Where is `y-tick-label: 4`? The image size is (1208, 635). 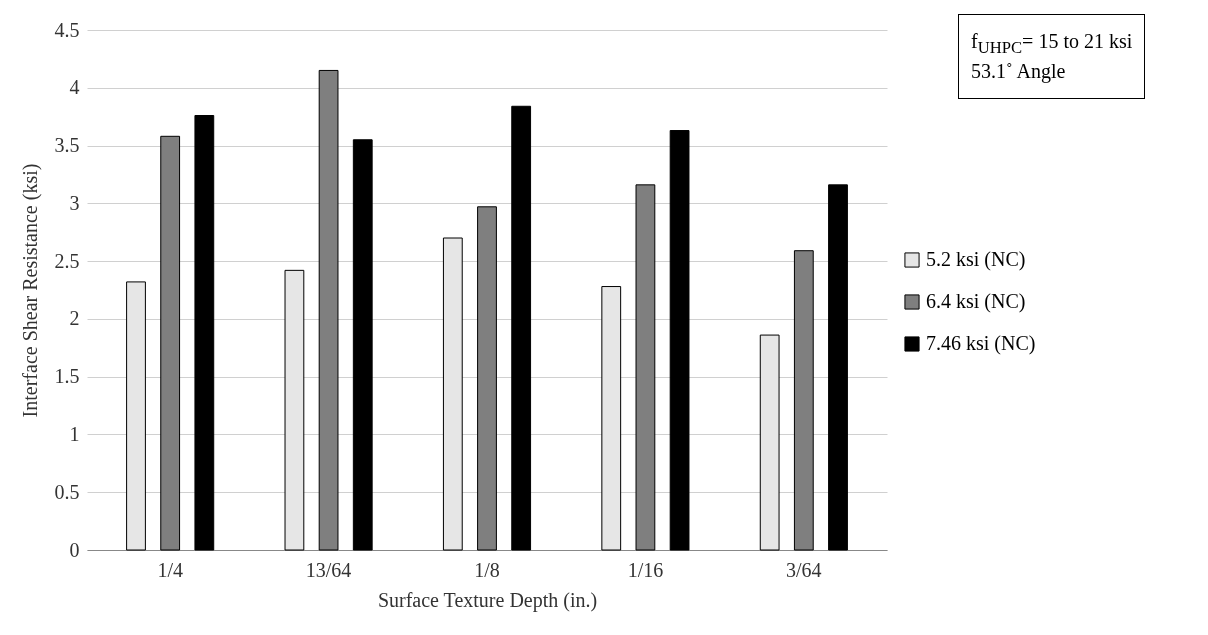
y-tick-label: 4 is located at coordinates (74, 87).